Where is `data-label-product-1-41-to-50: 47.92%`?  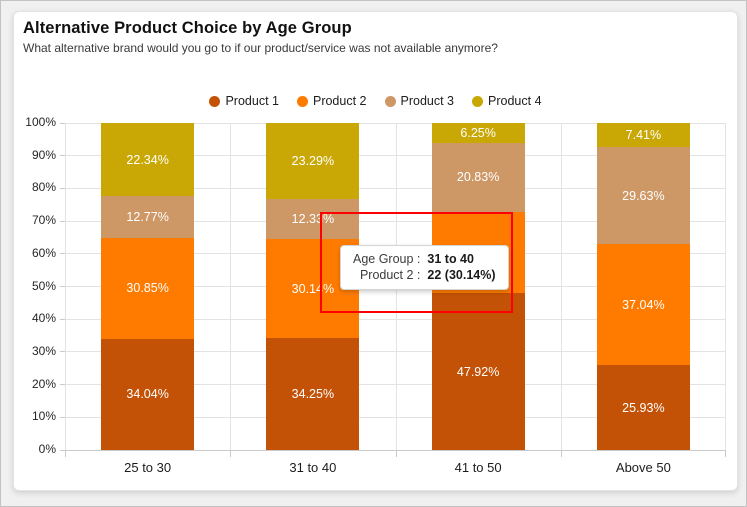
data-label-product-1-41-to-50: 47.92% is located at coordinates (478, 371).